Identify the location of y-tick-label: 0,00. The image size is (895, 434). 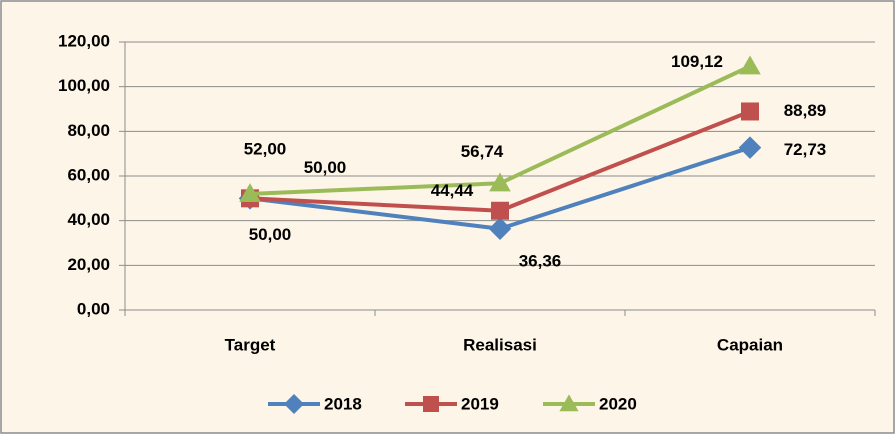
(93, 308).